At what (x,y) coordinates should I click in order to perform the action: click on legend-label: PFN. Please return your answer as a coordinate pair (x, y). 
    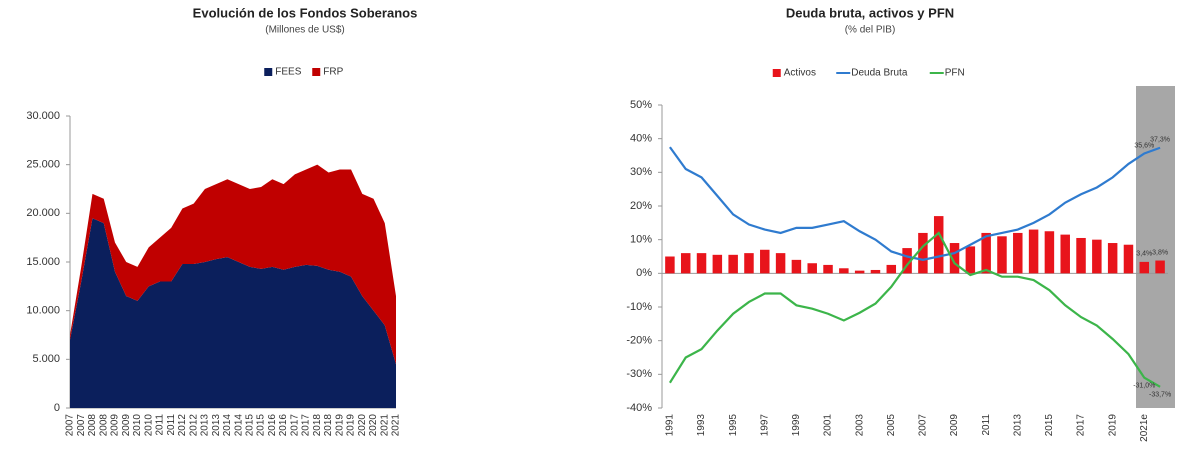
    Looking at the image, I should click on (955, 73).